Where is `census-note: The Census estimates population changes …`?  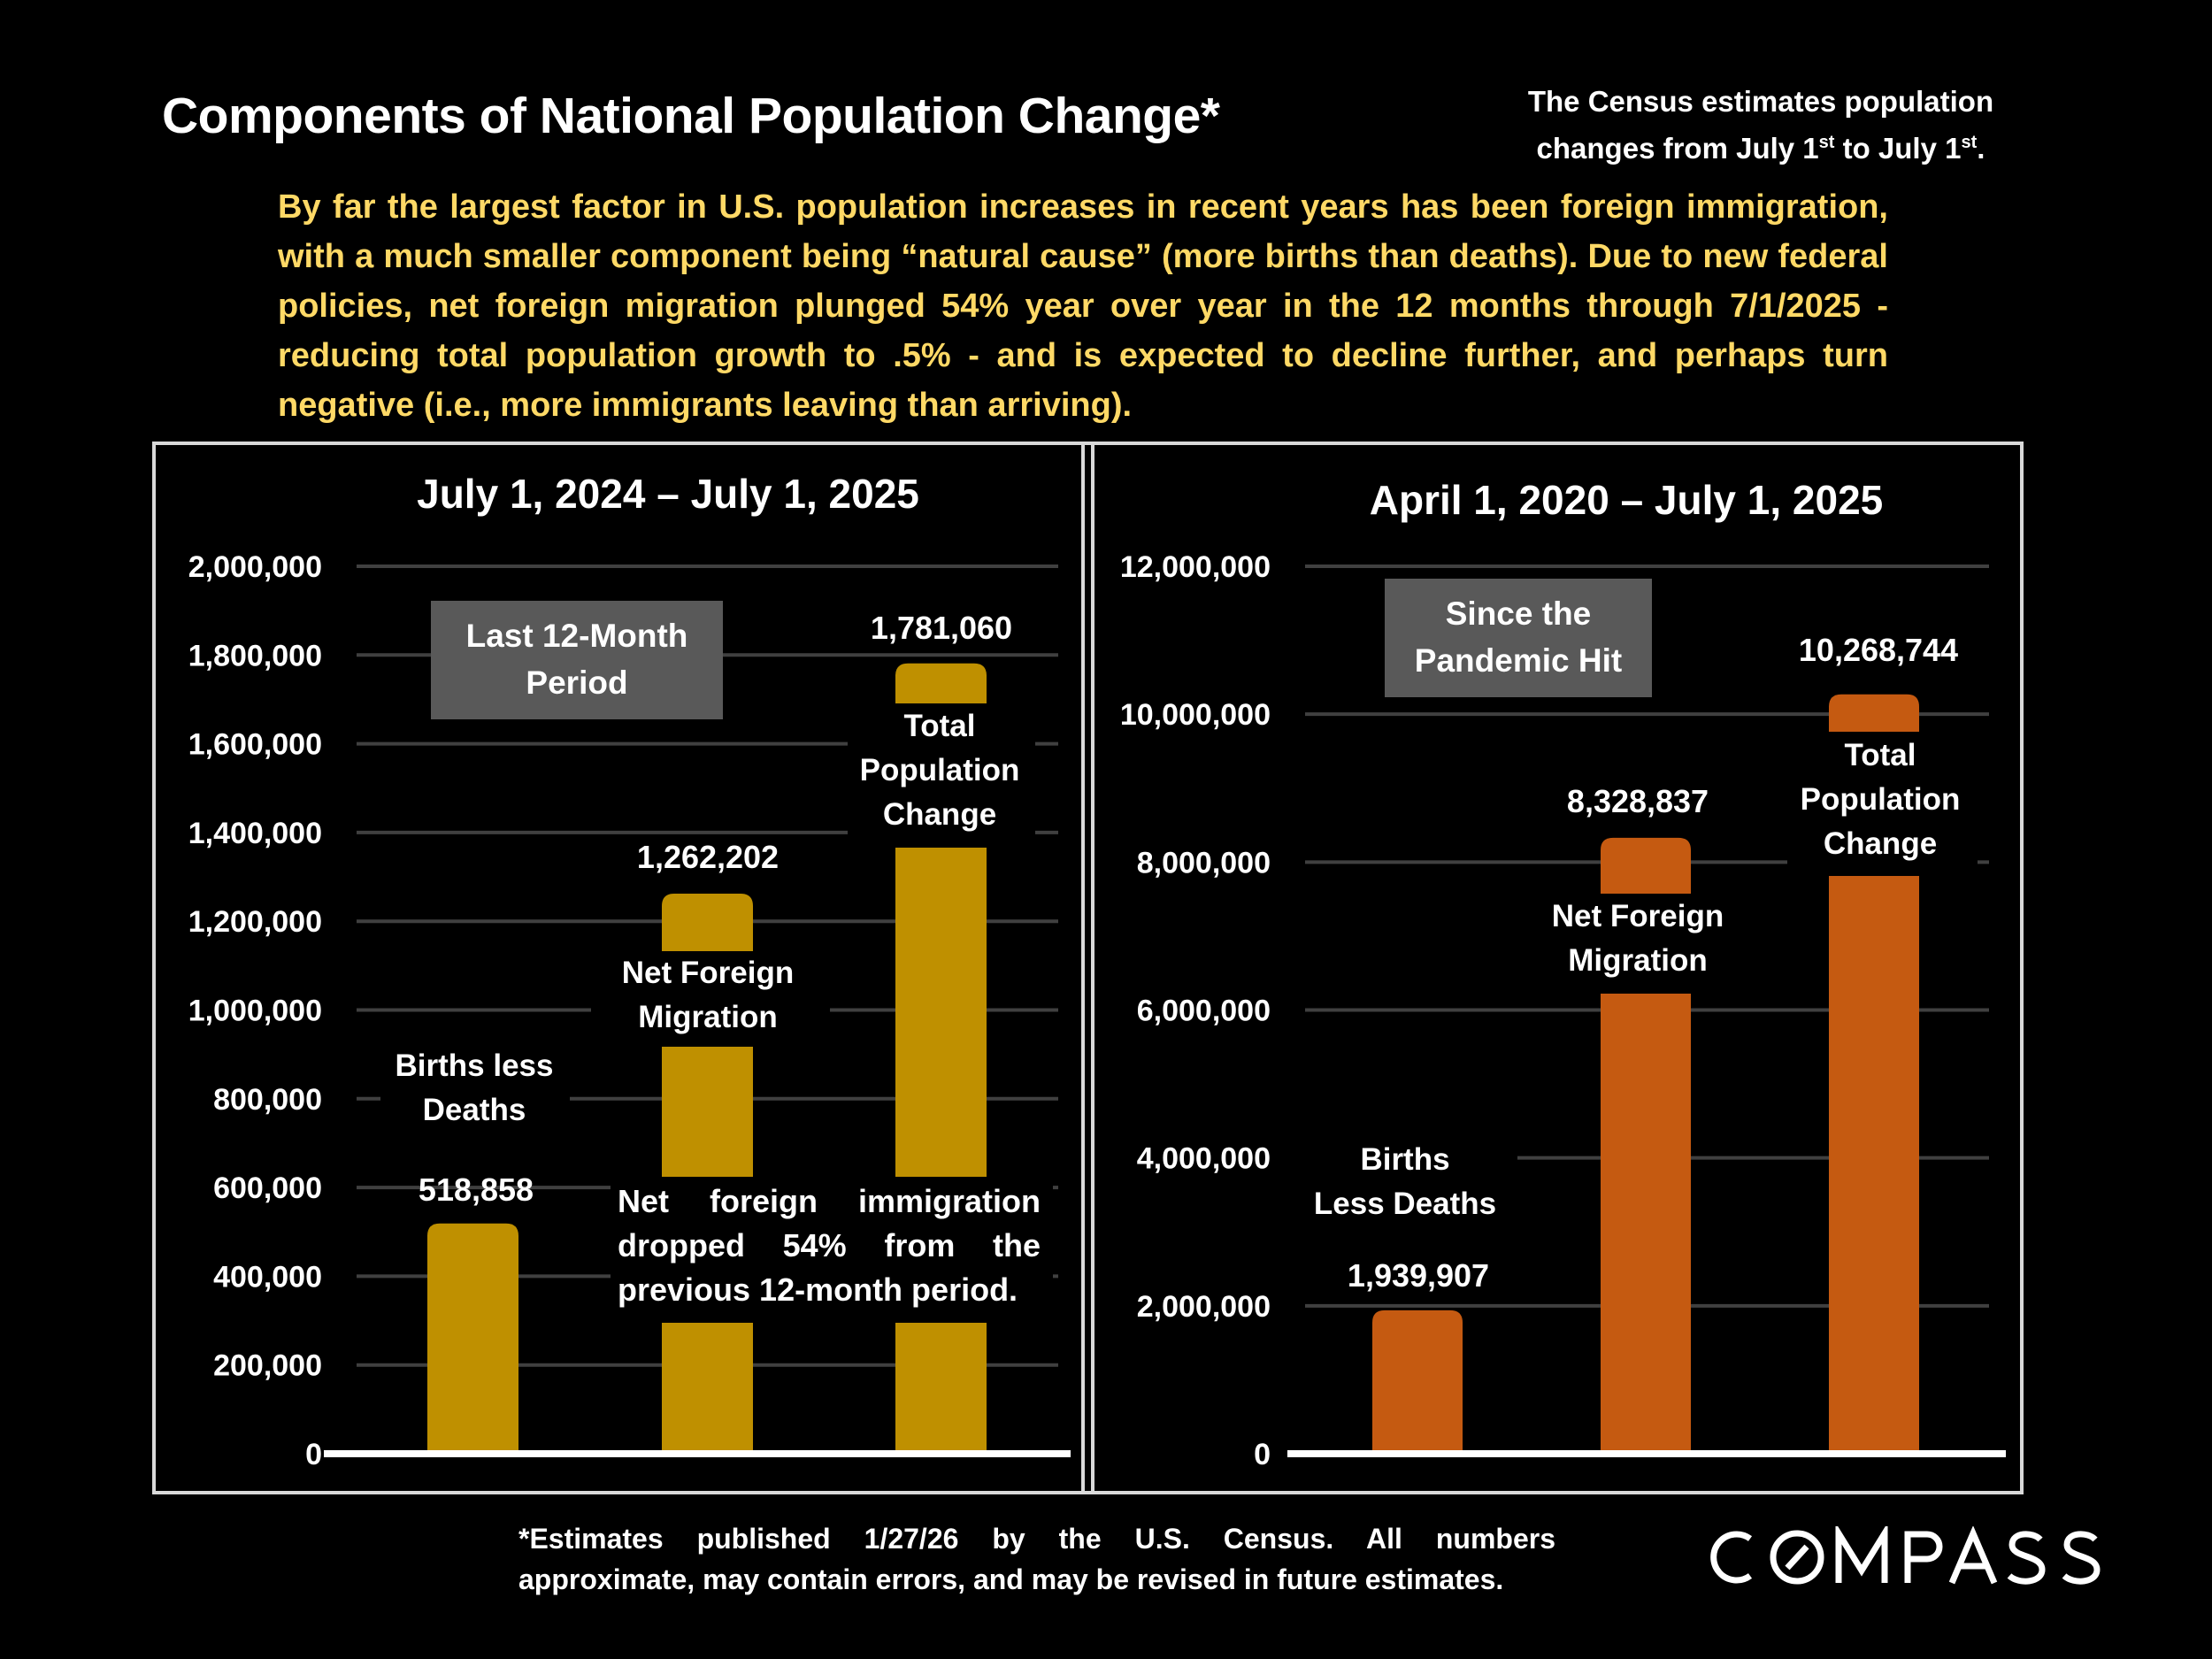 census-note: The Census estimates population changes … is located at coordinates (1761, 125).